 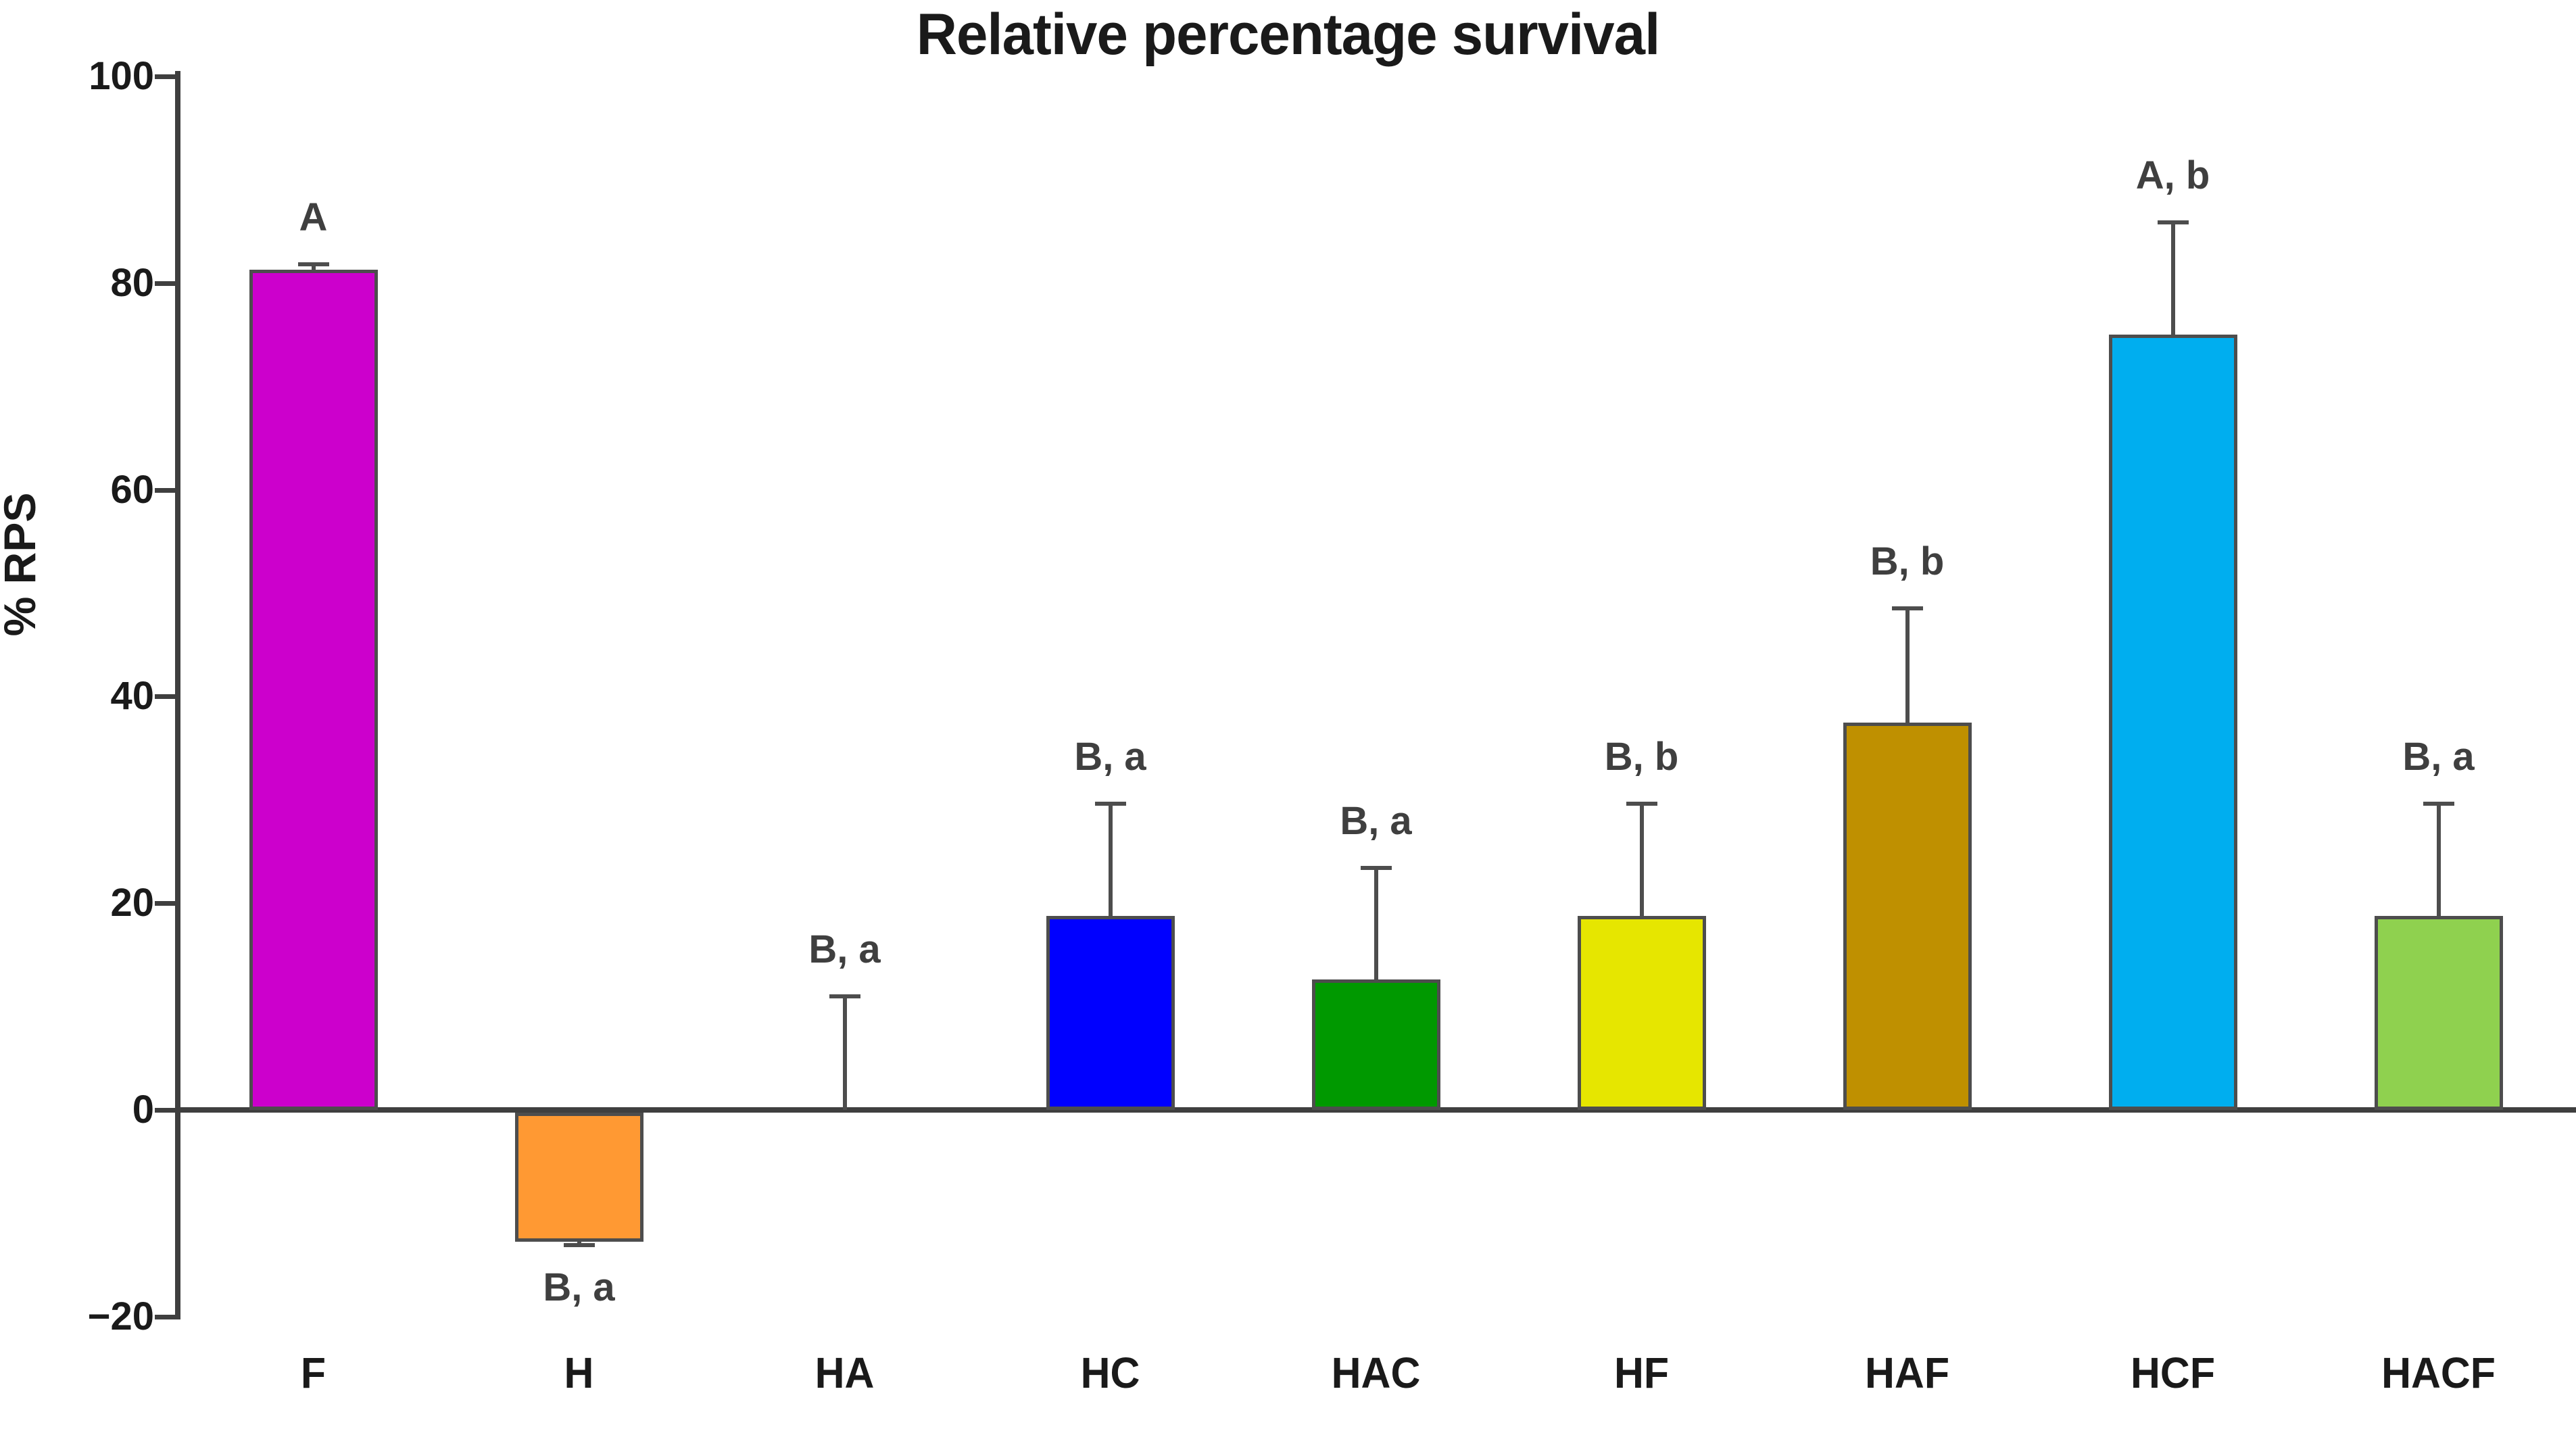 I want to click on error-bar-HC, so click(x=1110, y=860).